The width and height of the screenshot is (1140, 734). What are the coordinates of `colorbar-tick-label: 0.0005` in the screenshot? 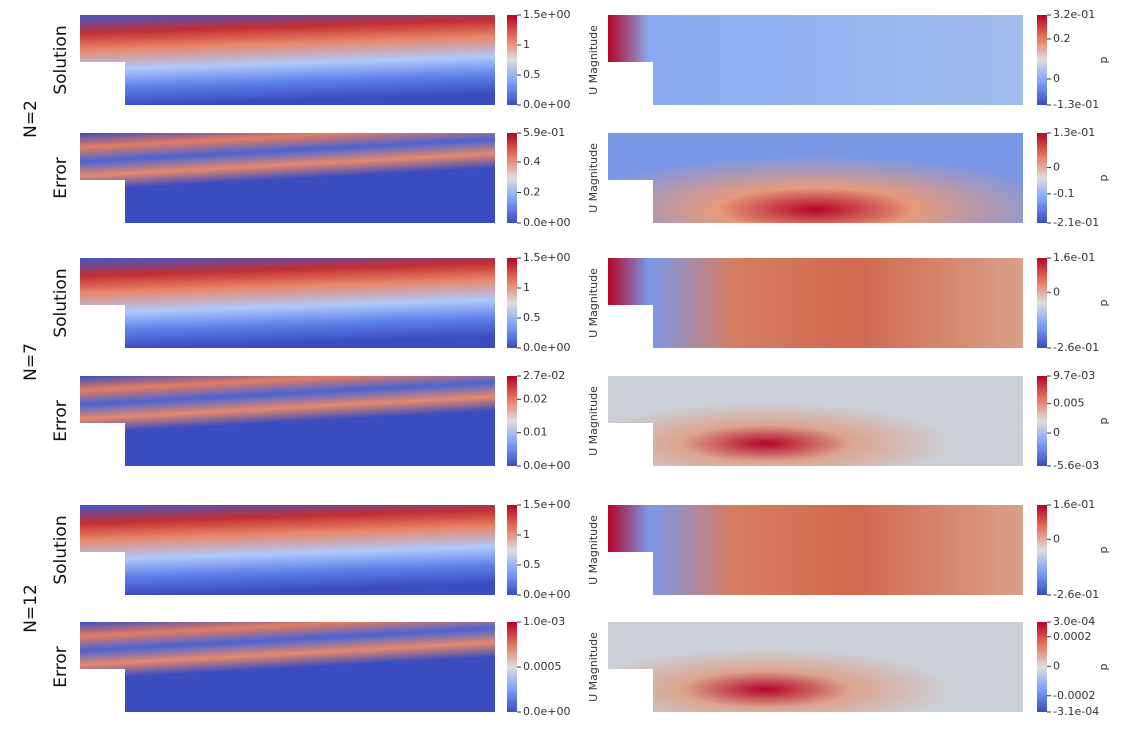 It's located at (542, 666).